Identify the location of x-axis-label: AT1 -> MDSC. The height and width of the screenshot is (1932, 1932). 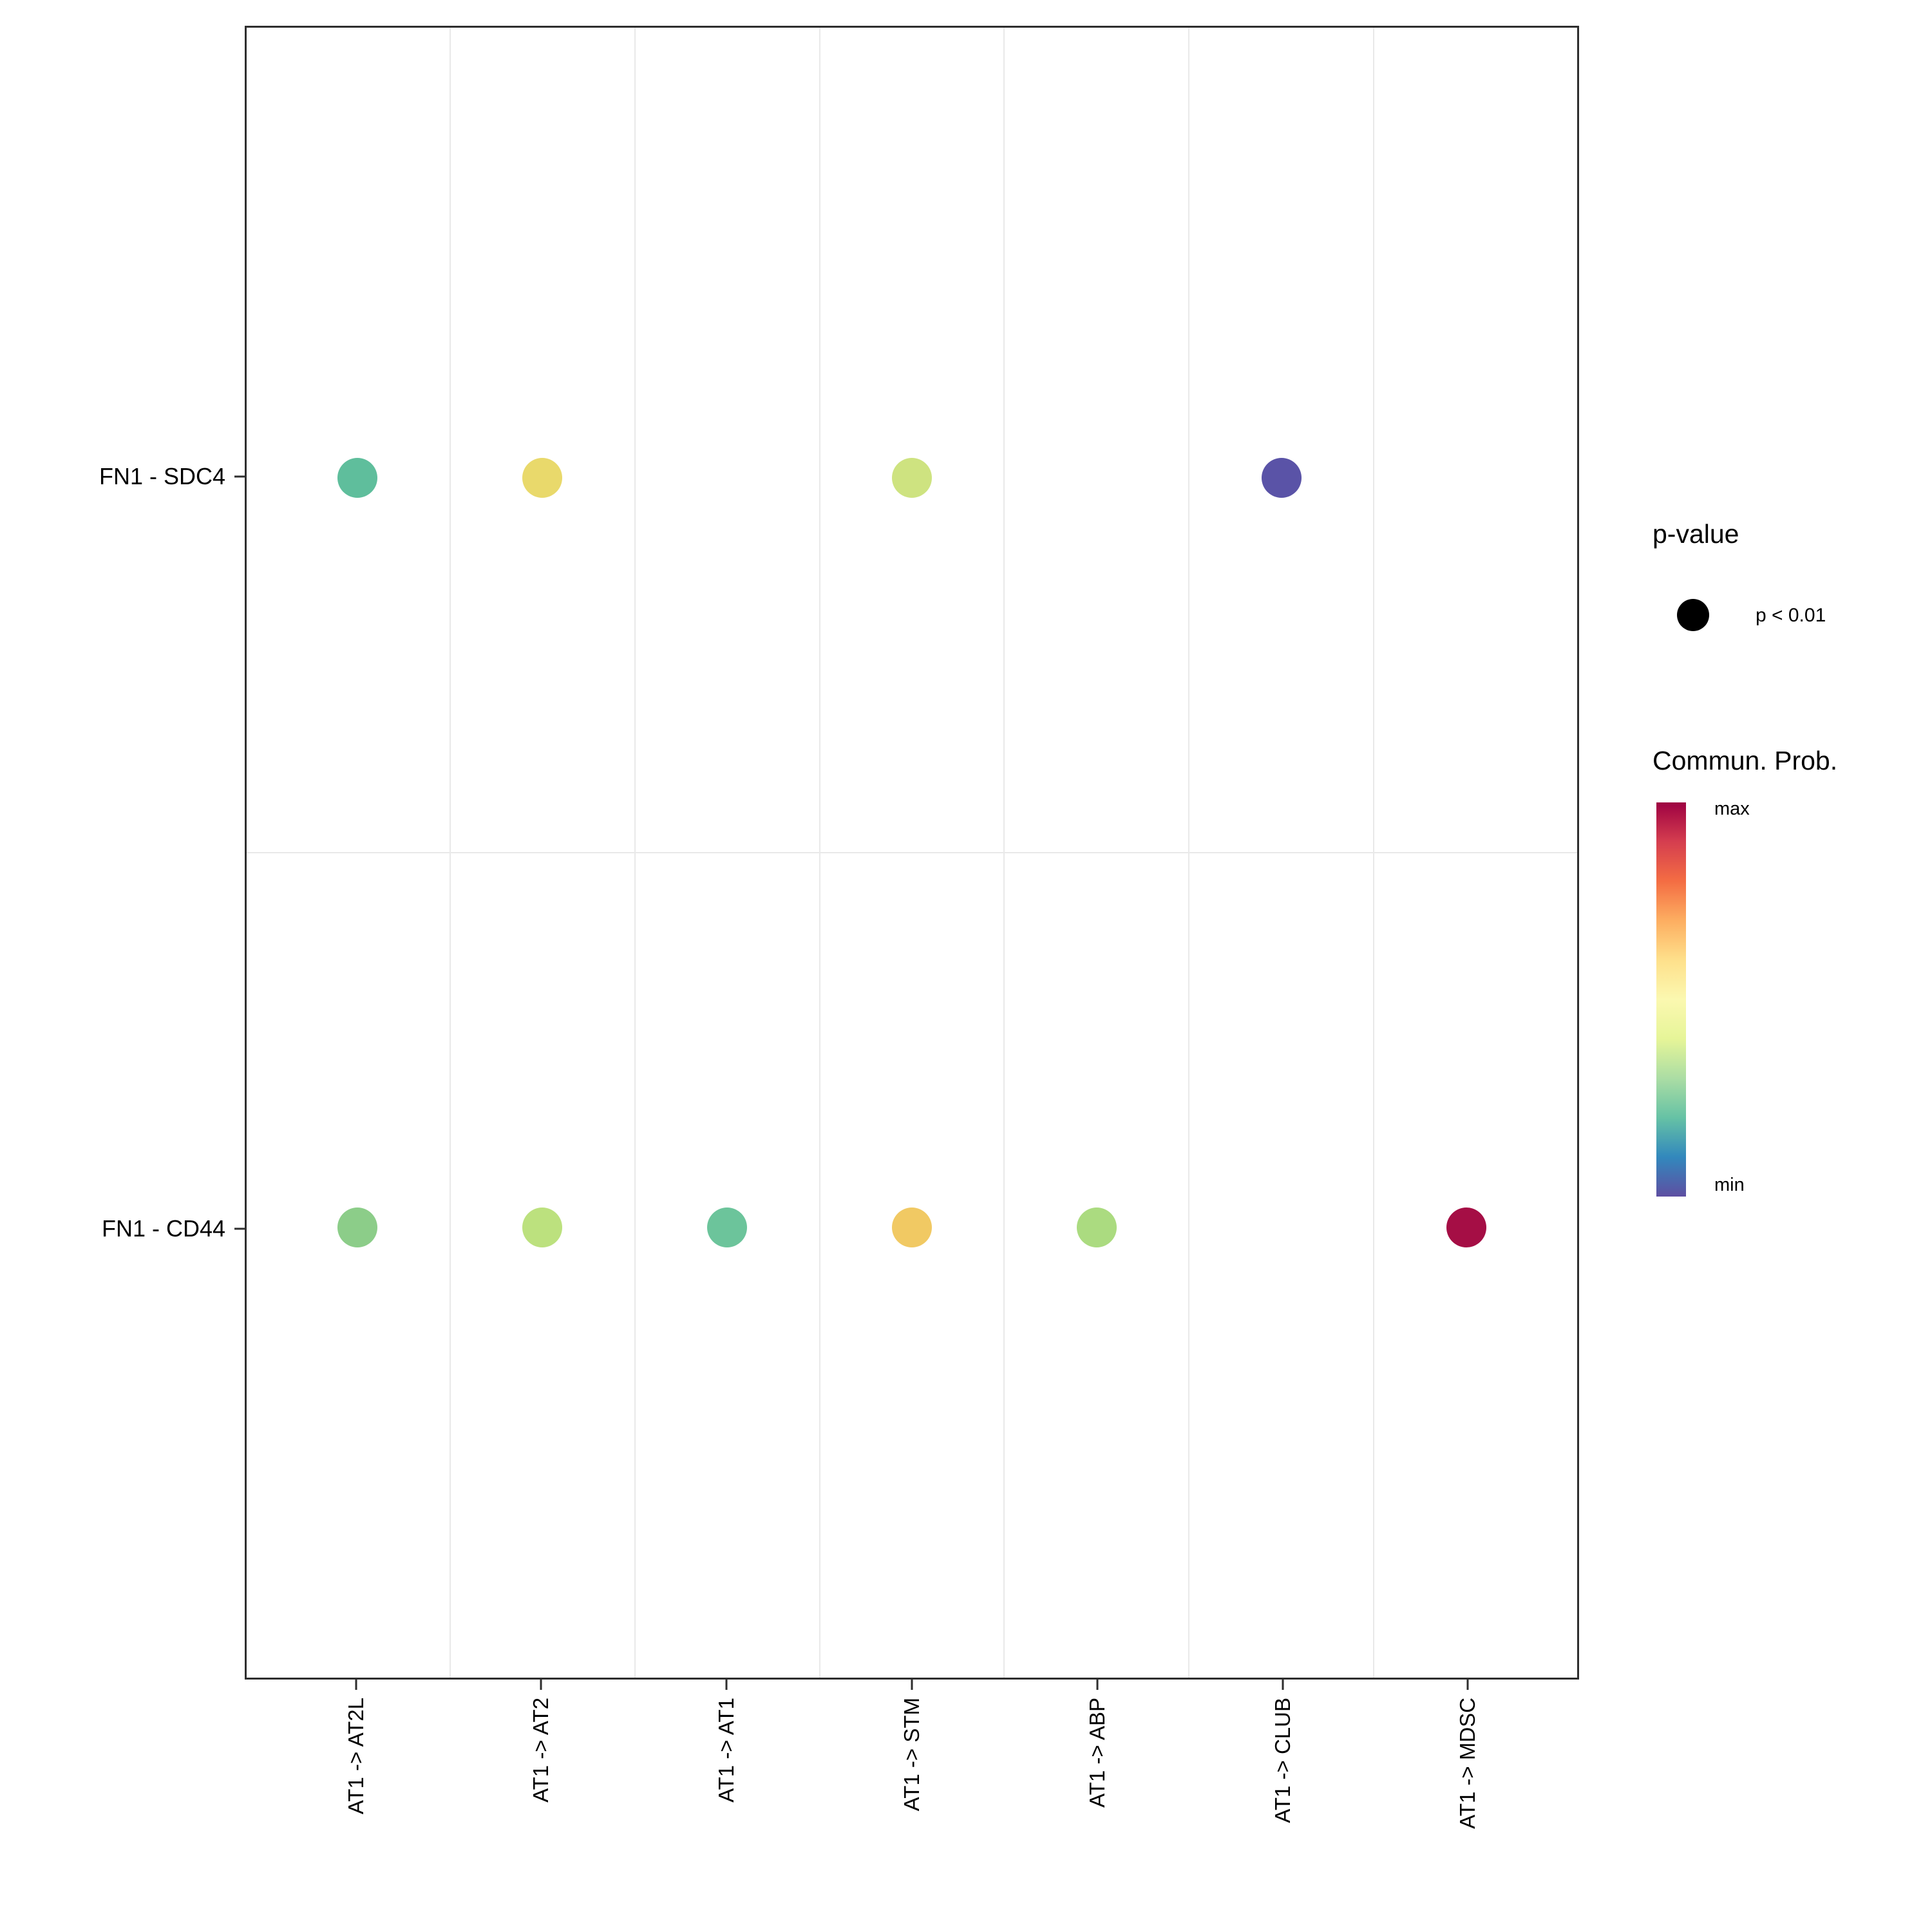
(1467, 1764).